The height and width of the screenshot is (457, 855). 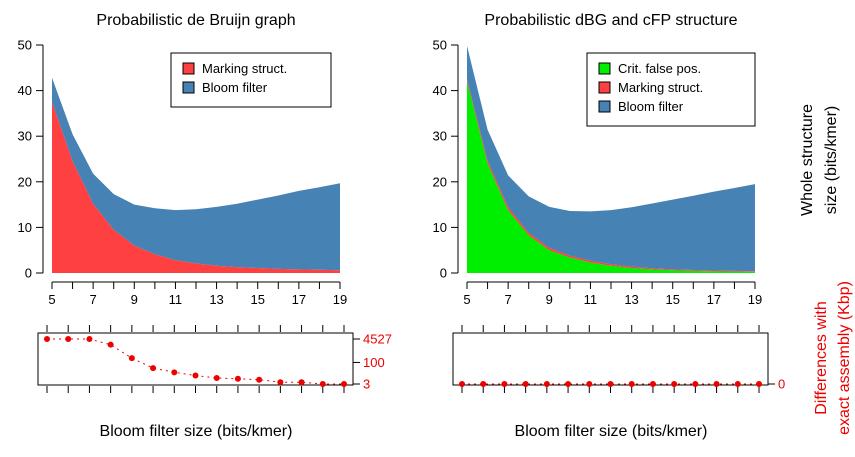 I want to click on left-series-1-area, so click(x=196, y=174).